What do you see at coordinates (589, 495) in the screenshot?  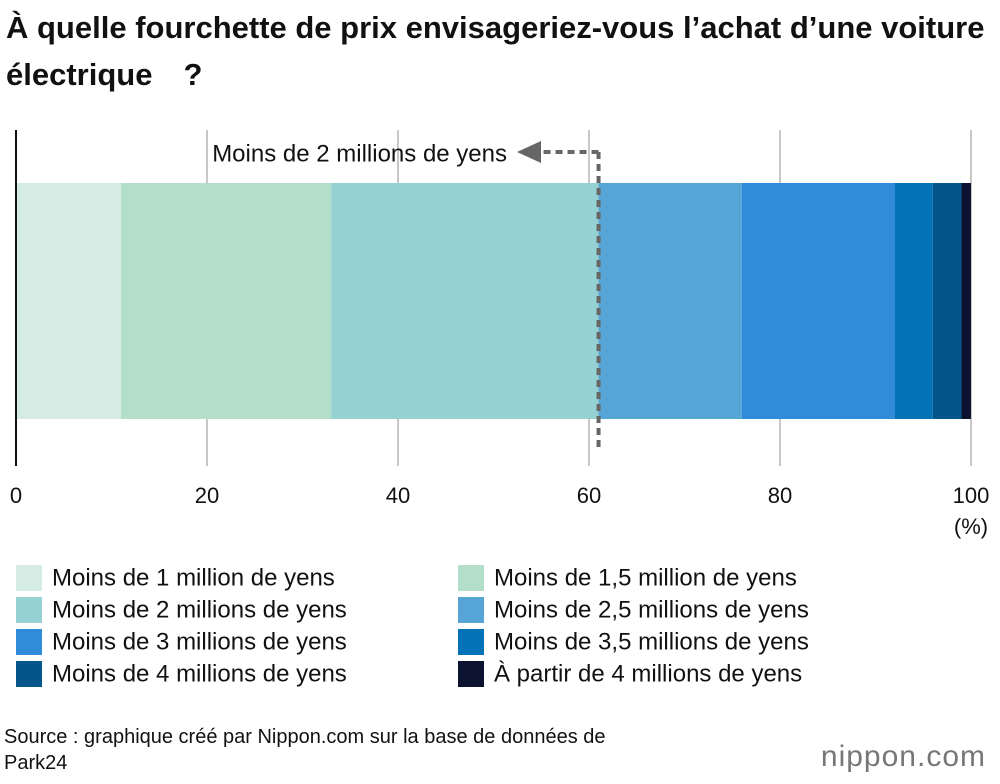 I see `x-tick-label: 60` at bounding box center [589, 495].